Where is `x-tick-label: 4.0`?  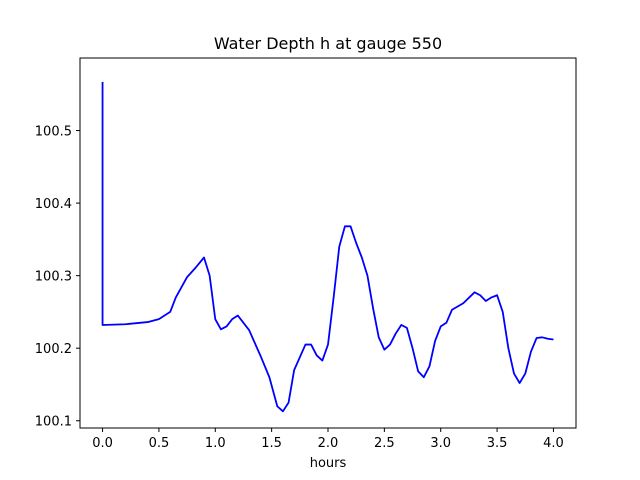 x-tick-label: 4.0 is located at coordinates (553, 443).